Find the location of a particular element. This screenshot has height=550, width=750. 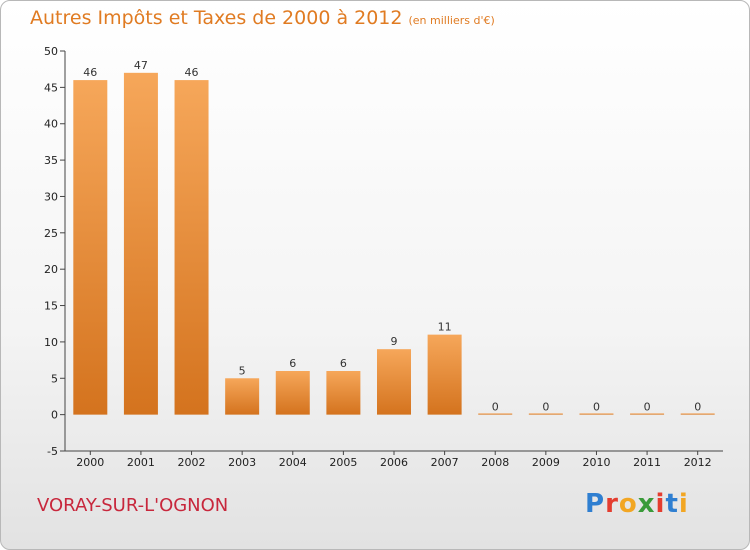

y-tick-label: 45 is located at coordinates (51, 87).